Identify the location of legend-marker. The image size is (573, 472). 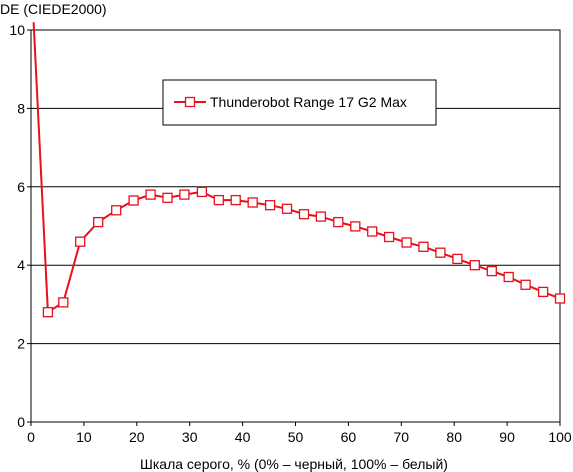
(190, 102).